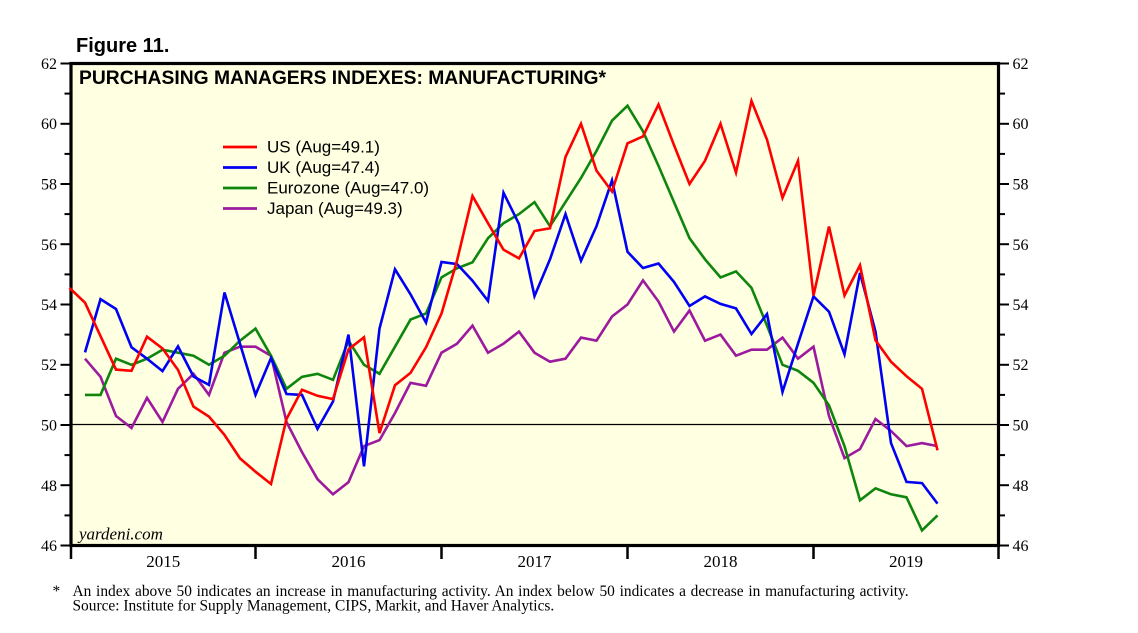  What do you see at coordinates (323, 147) in the screenshot?
I see `svg-text: US (Aug=49.1)` at bounding box center [323, 147].